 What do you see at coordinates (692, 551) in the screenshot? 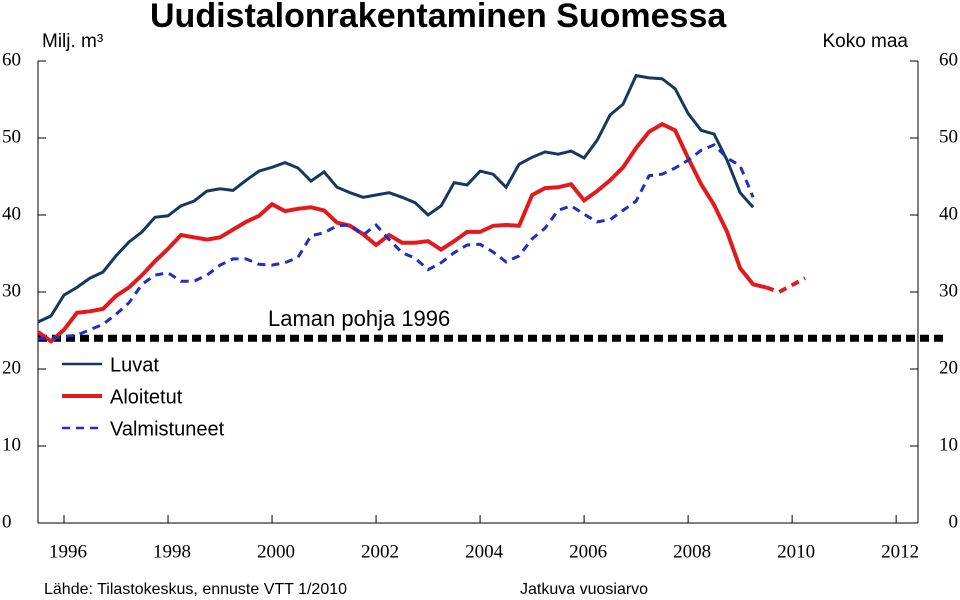
I see `x-tick-label: 2008` at bounding box center [692, 551].